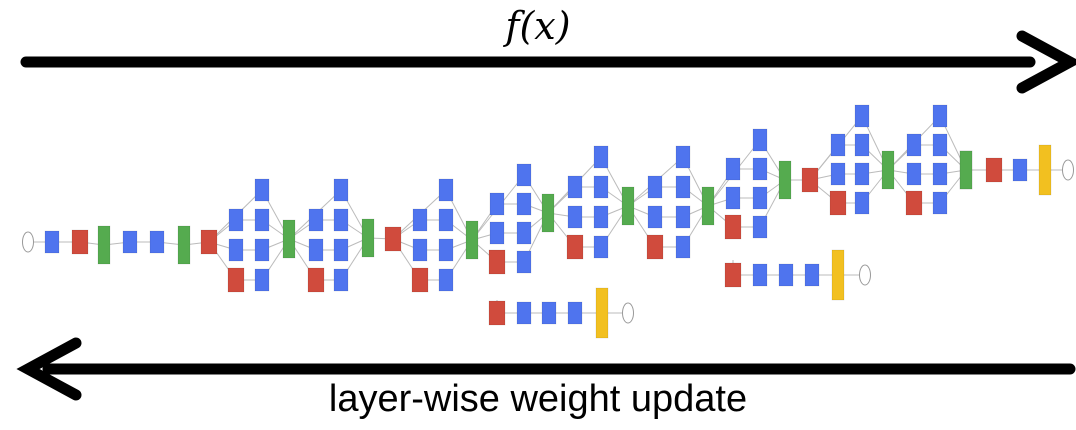 This screenshot has width=1076, height=430. I want to click on forward-function-label: f(x), so click(538, 26).